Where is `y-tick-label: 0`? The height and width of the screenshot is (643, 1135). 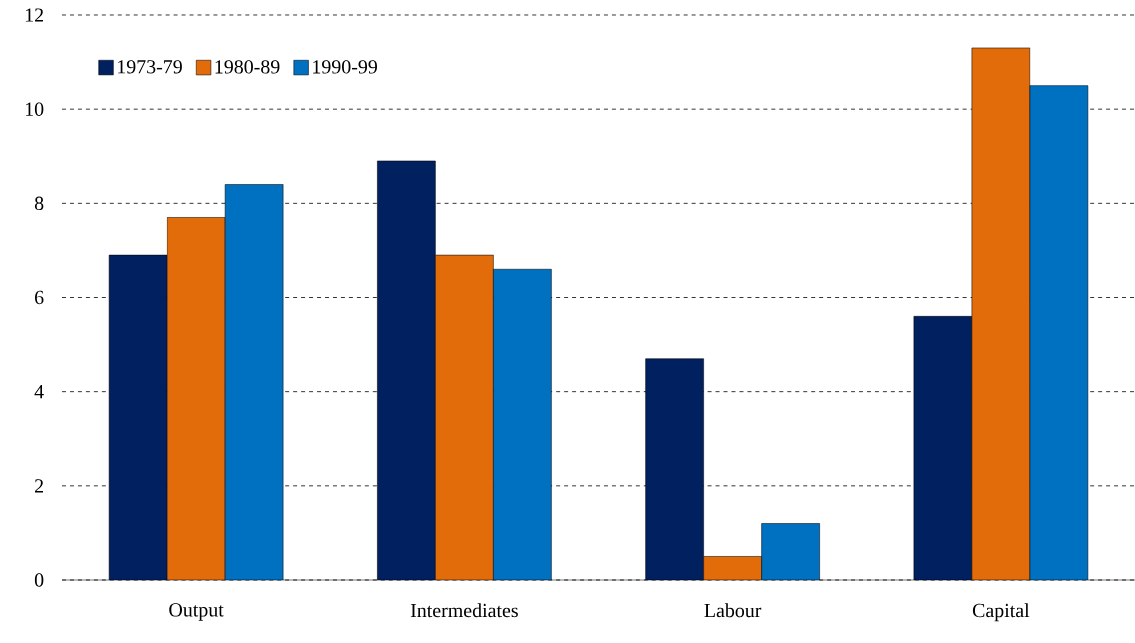
y-tick-label: 0 is located at coordinates (39, 580).